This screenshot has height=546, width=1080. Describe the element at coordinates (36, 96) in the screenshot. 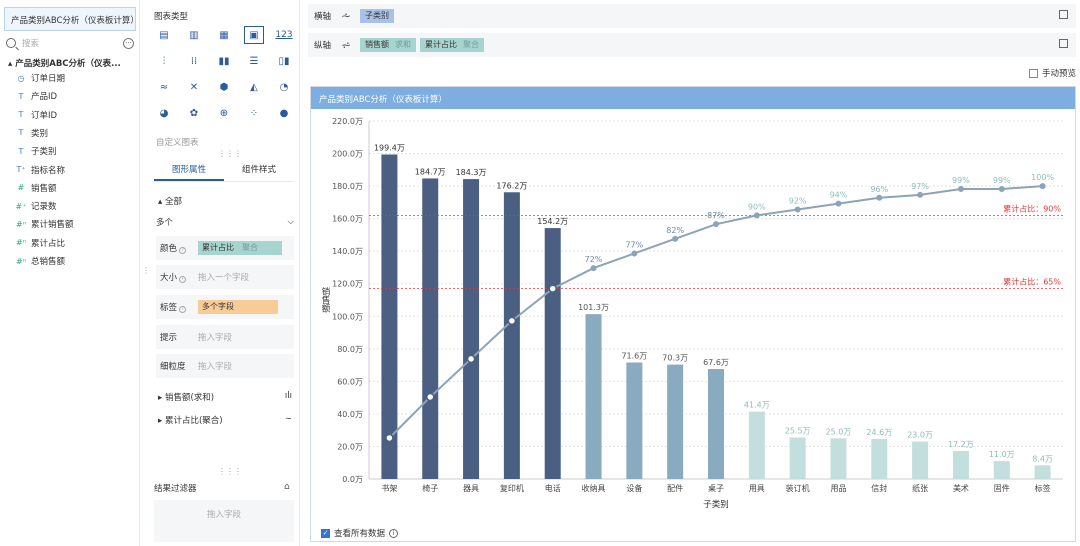

I see `field-item: T 产品ID` at that location.